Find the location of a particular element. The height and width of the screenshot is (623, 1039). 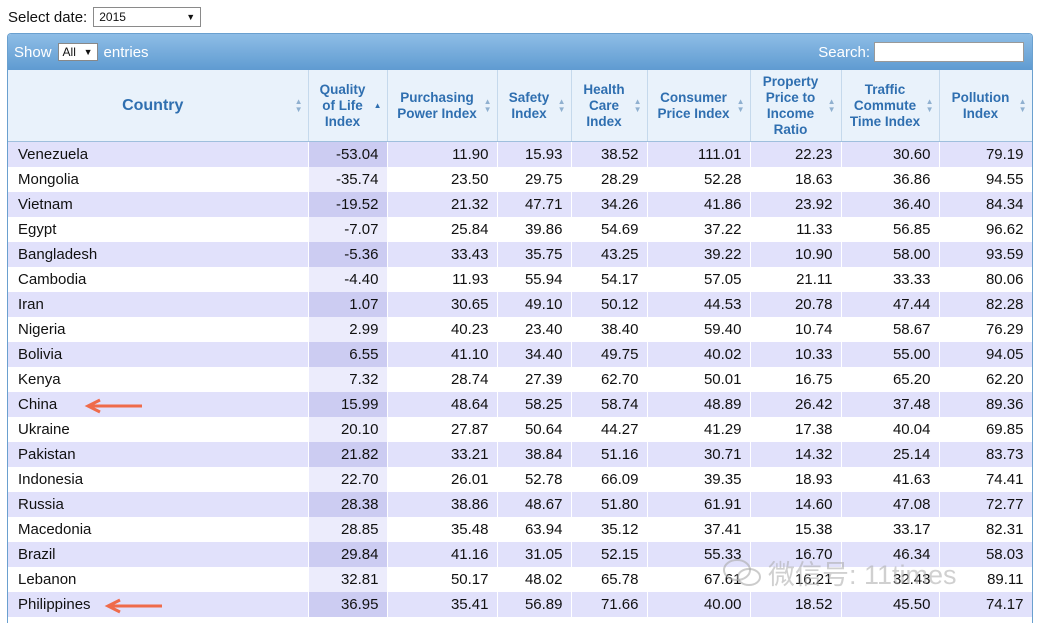

value-cell: 111.01 is located at coordinates (699, 154).